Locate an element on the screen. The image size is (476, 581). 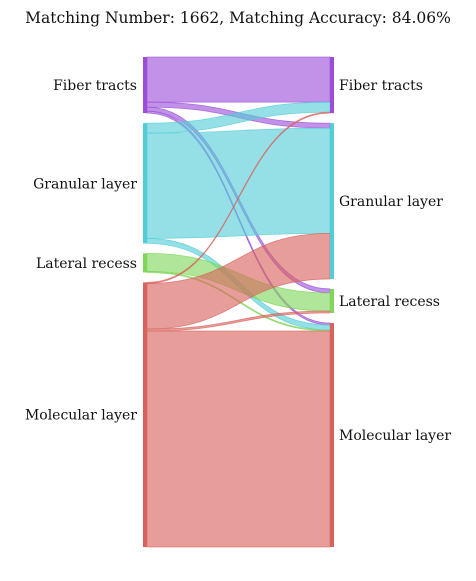
link-molecular-layer-to-granular-layer is located at coordinates (238, 281).